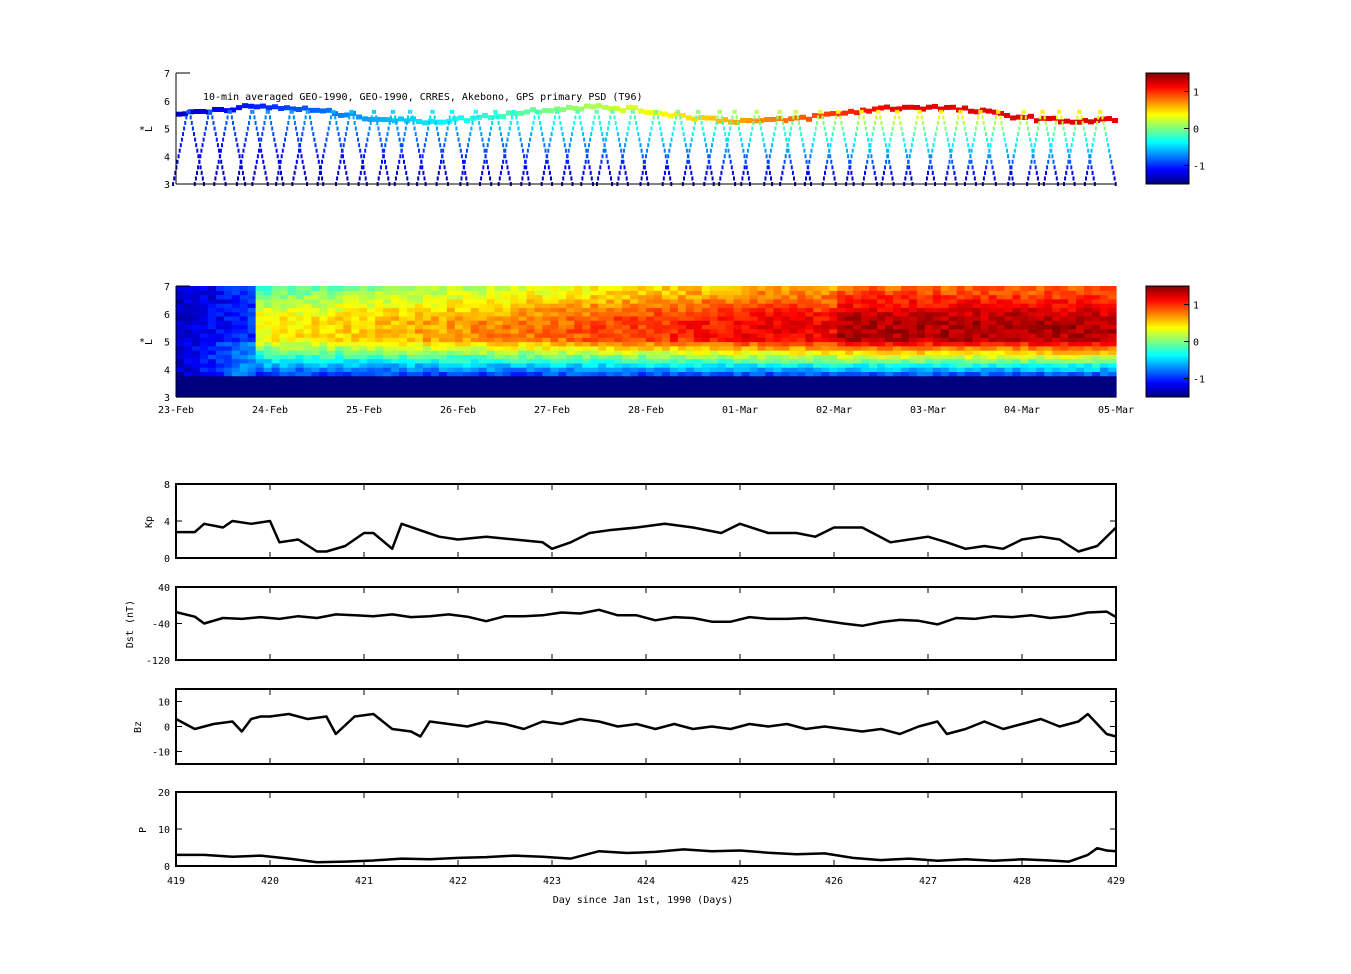 The width and height of the screenshot is (1351, 974). What do you see at coordinates (630, 522) in the screenshot?
I see `kp-panel: Kp 048` at bounding box center [630, 522].